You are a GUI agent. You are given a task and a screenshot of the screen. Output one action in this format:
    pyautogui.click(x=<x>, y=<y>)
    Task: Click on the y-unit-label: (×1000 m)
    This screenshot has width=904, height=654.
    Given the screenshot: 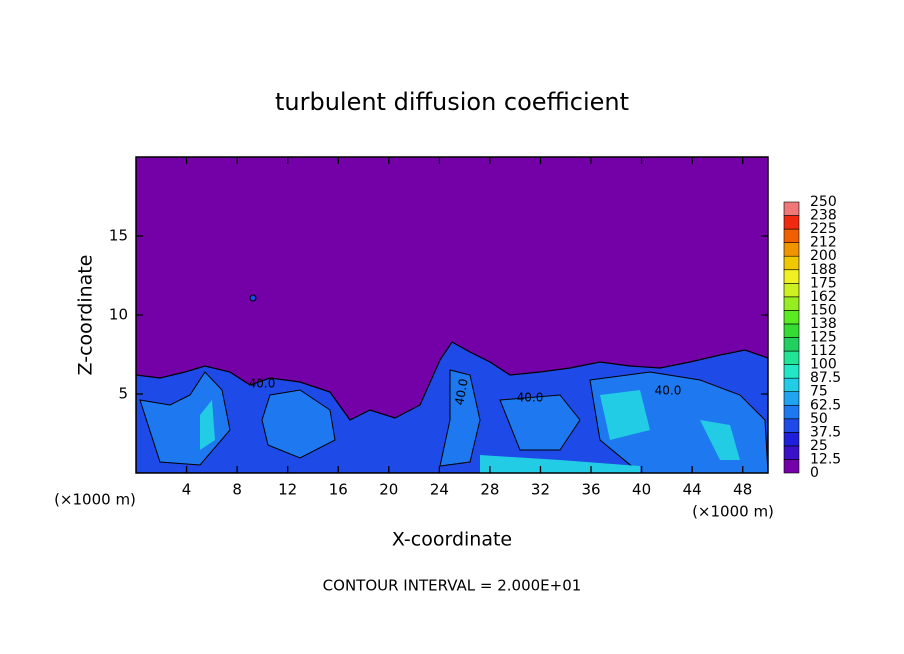 What is the action you would take?
    pyautogui.click(x=95, y=500)
    